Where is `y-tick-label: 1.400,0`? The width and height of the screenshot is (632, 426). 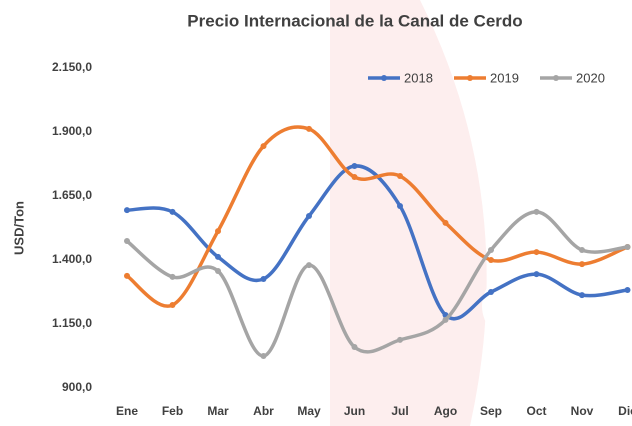
y-tick-label: 1.400,0 is located at coordinates (72, 259).